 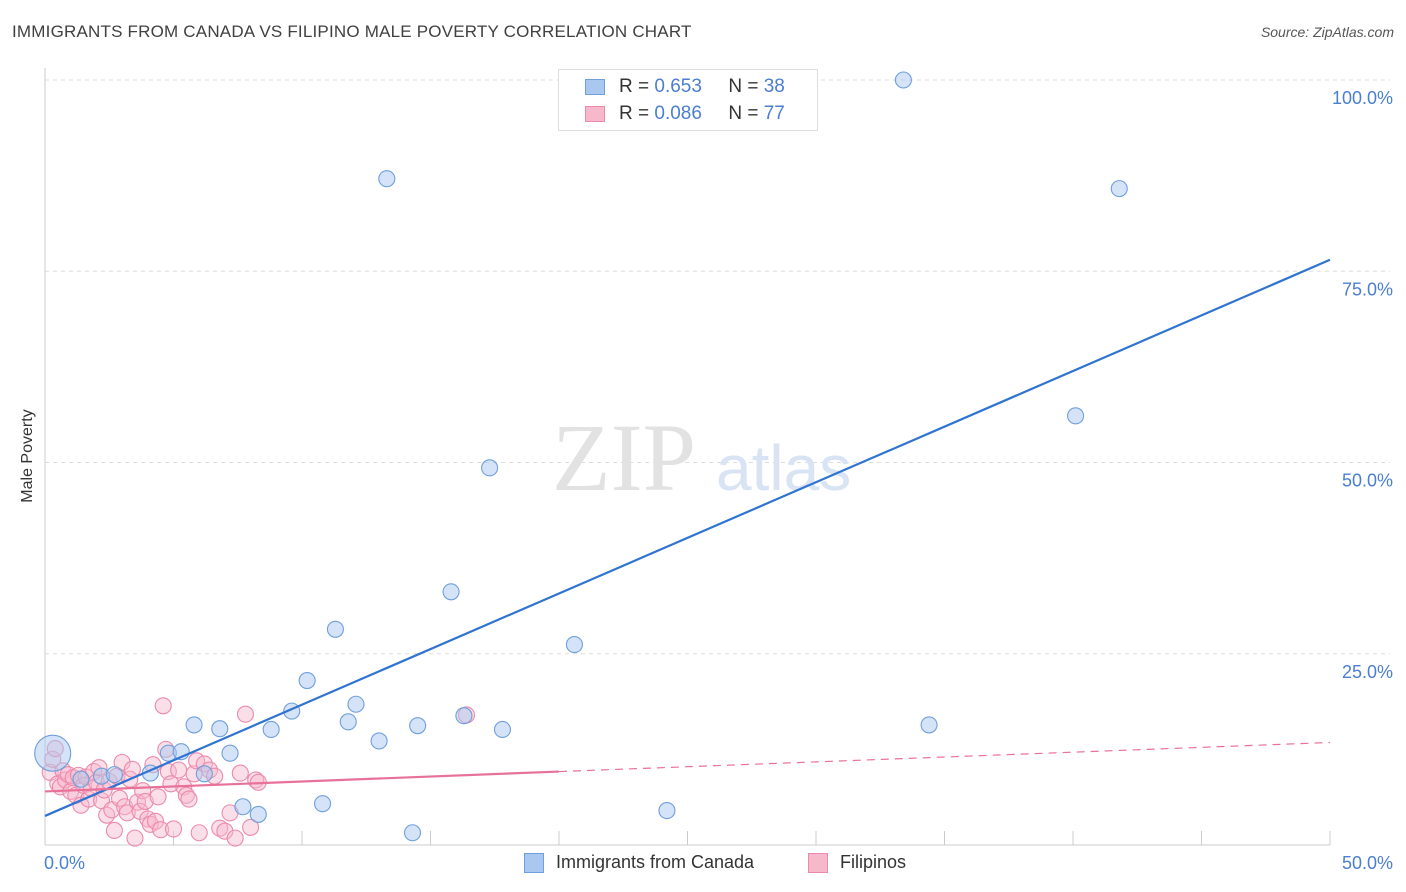 I want to click on legend-row-filipino: R = 0.086 N = 77, so click(x=685, y=114).